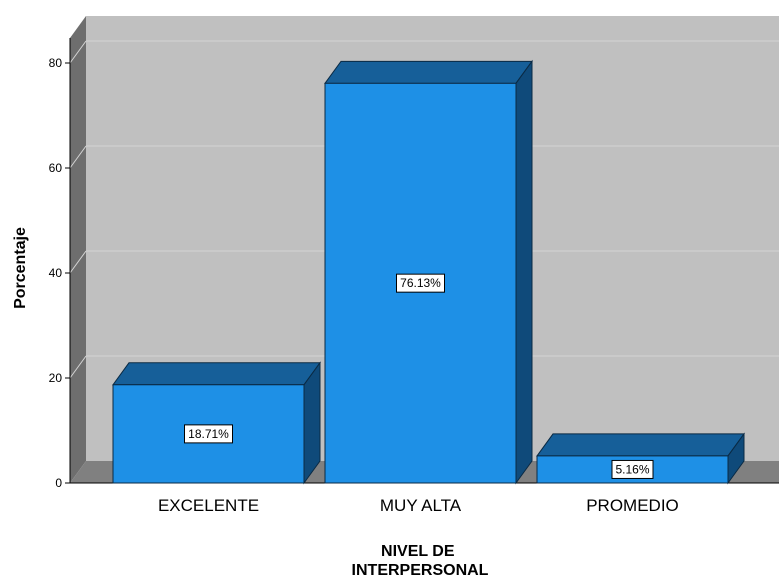 Image resolution: width=779 pixels, height=587 pixels. I want to click on left-wall, so click(78, 249).